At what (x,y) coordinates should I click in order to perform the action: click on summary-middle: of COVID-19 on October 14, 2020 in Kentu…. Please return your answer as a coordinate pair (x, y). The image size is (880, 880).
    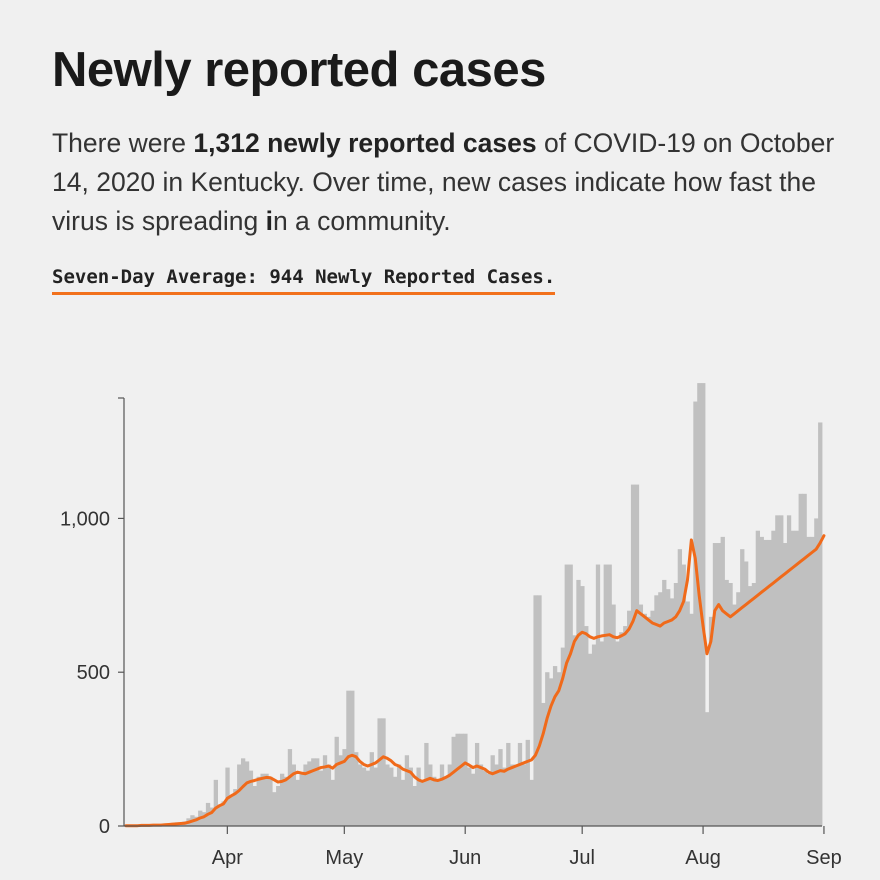
    Looking at the image, I should click on (443, 182).